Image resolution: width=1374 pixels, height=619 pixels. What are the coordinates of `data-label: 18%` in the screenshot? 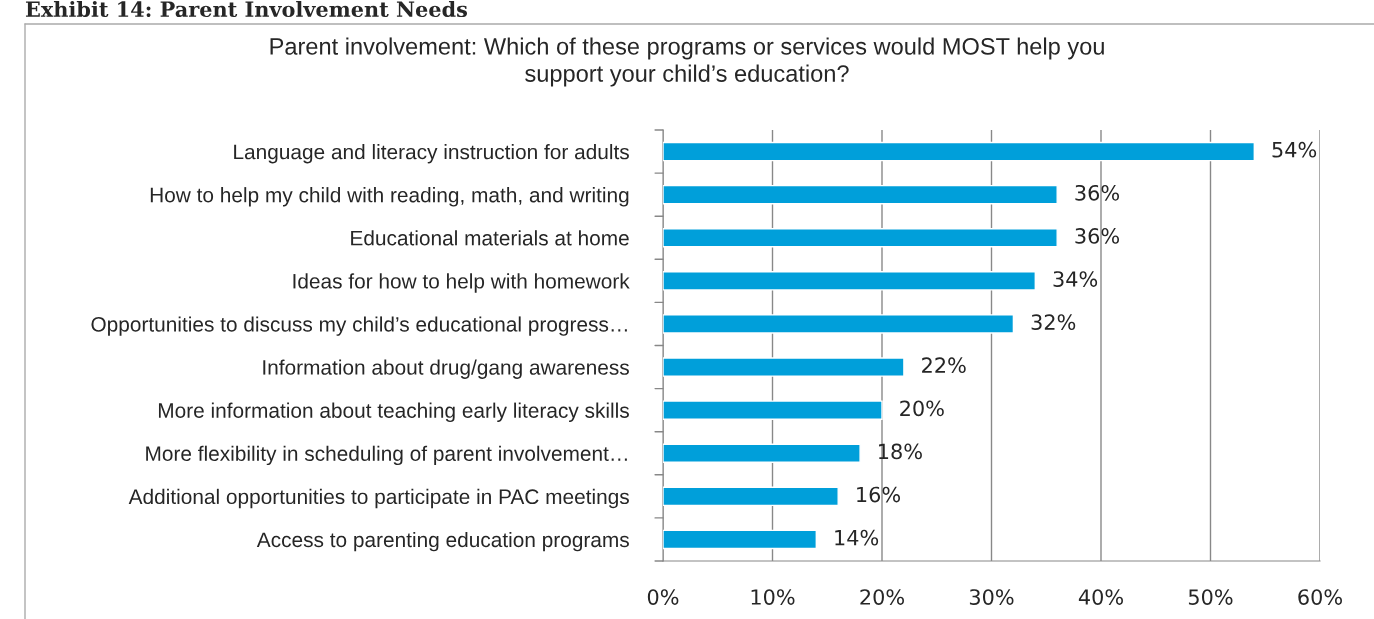 It's located at (900, 451).